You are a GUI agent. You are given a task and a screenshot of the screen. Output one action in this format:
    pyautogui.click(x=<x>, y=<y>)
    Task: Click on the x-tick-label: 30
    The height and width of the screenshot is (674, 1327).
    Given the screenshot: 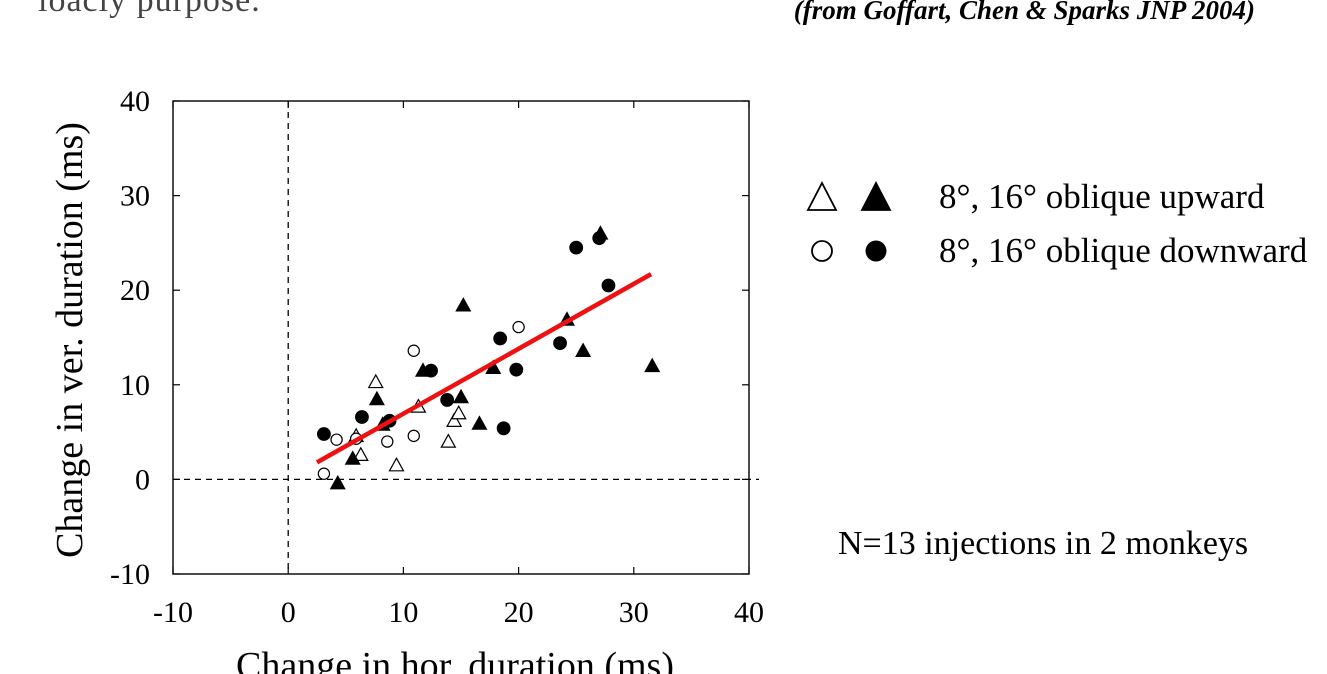 What is the action you would take?
    pyautogui.click(x=634, y=612)
    